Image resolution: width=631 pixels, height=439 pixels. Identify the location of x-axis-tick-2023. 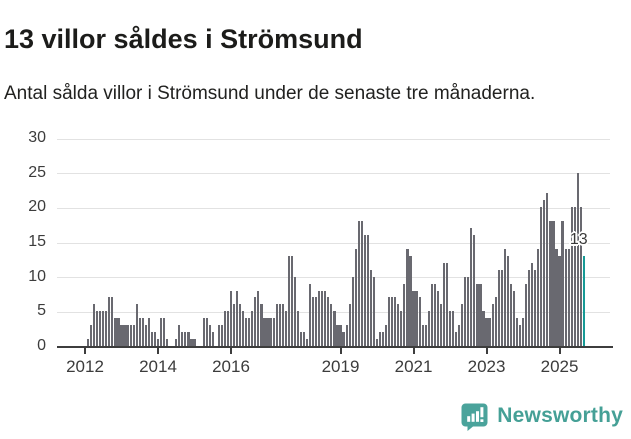
(486, 351).